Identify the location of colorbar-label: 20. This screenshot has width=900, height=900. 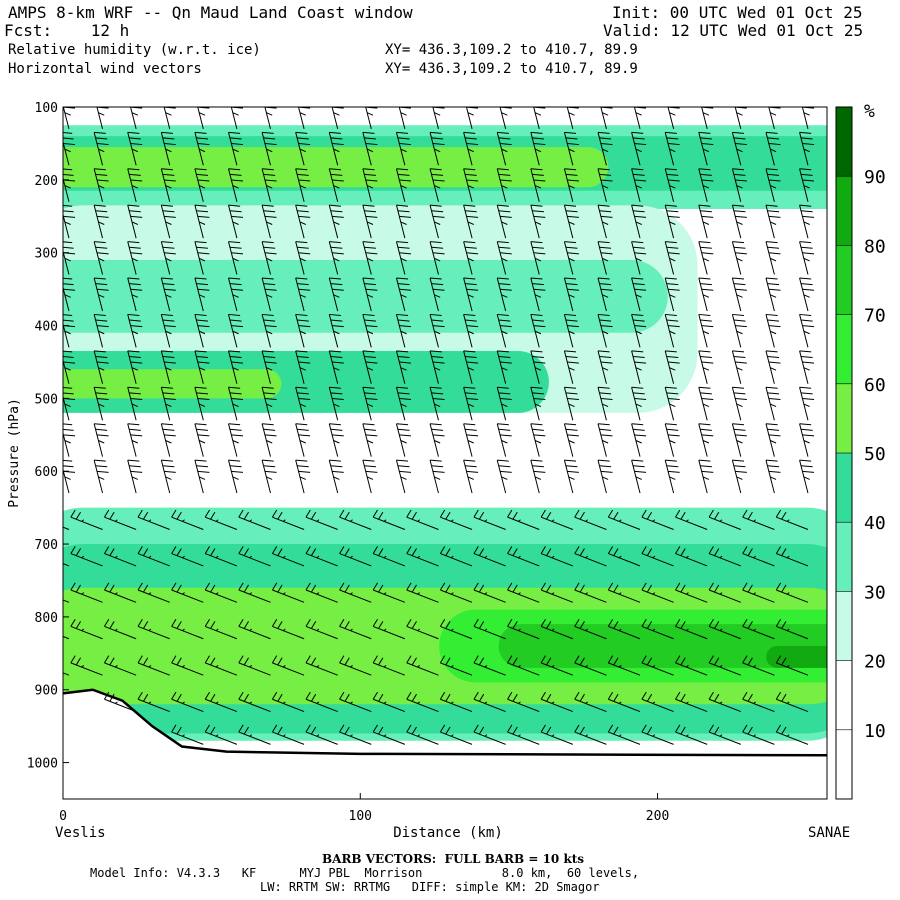
(875, 662).